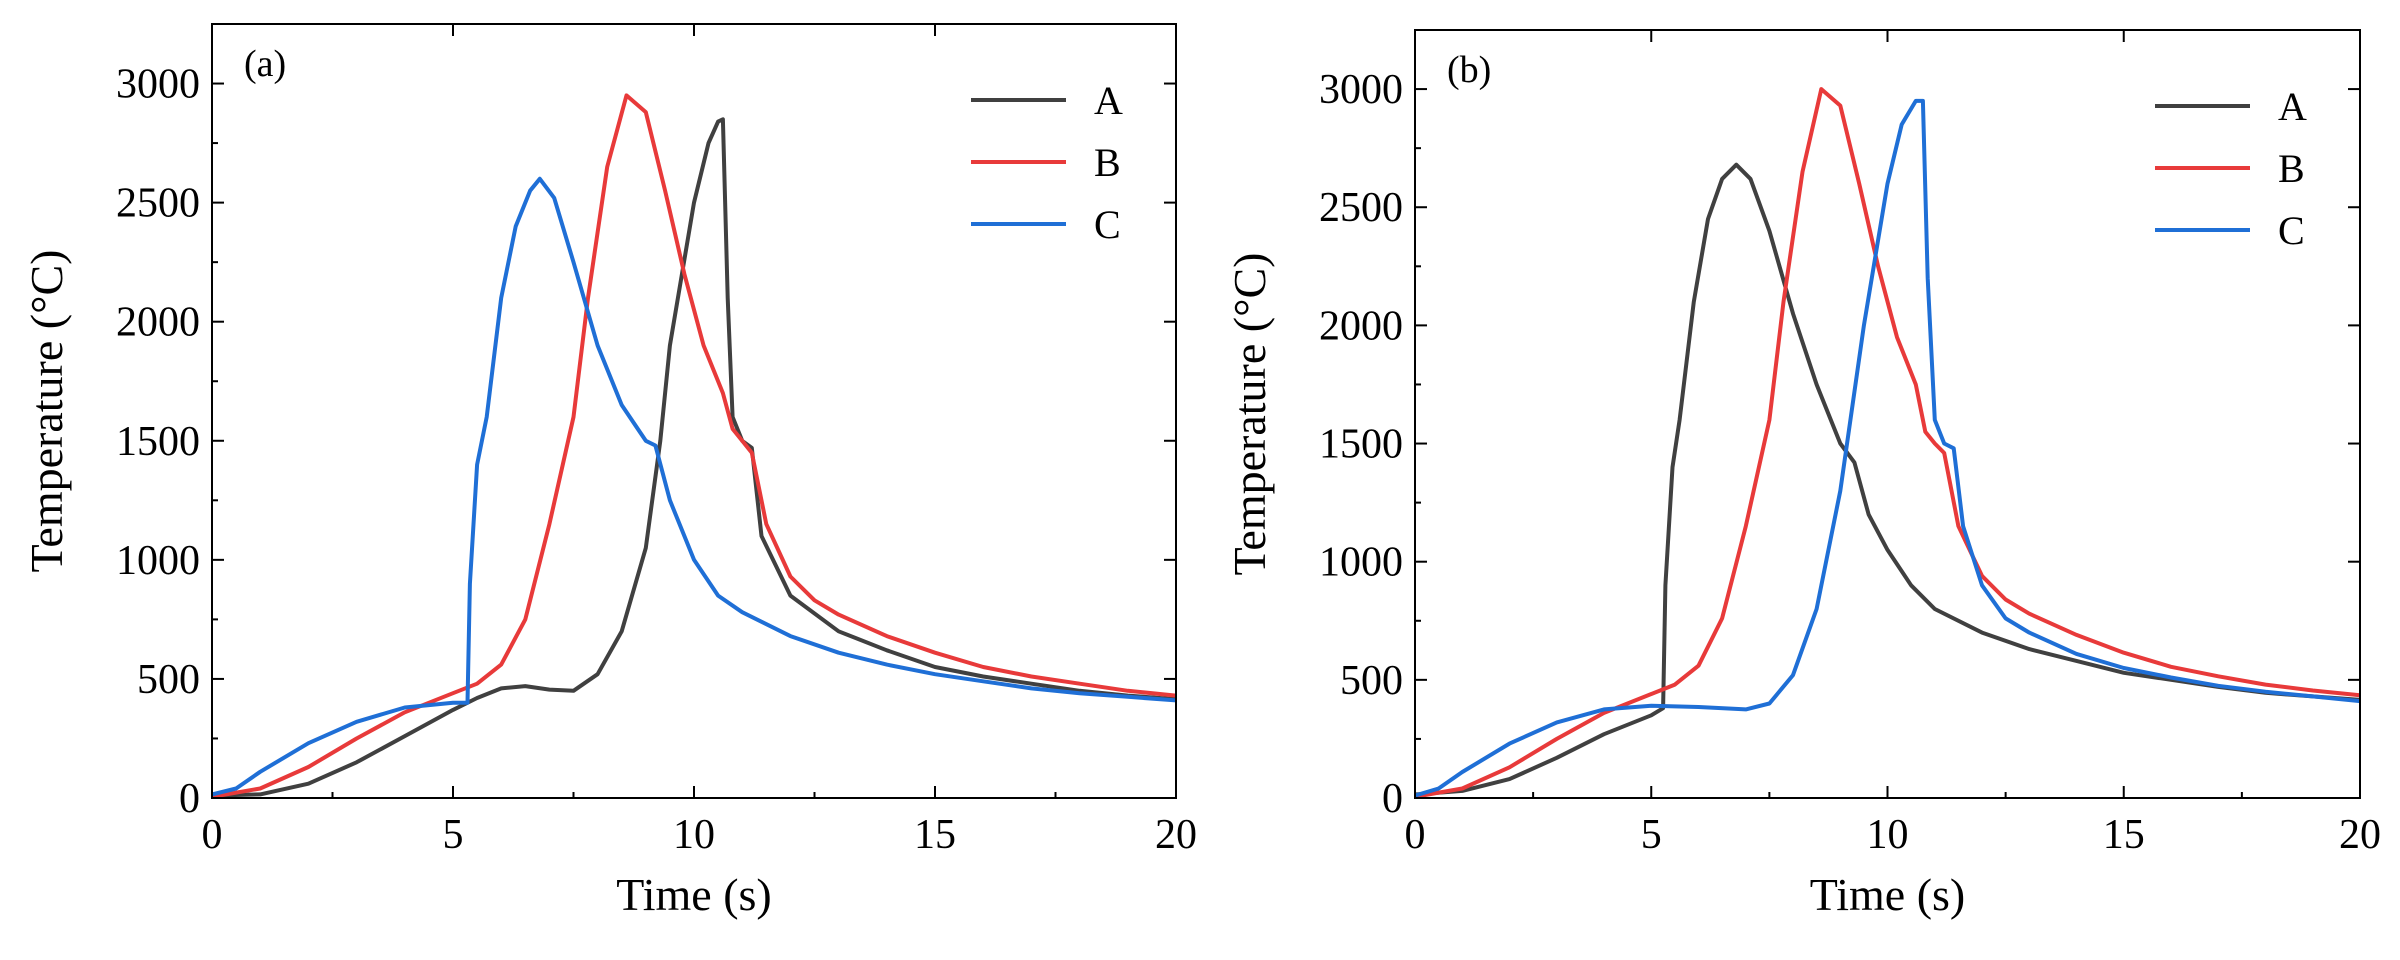  Describe the element at coordinates (1469, 70) in the screenshot. I see `panel-label: (b)` at that location.